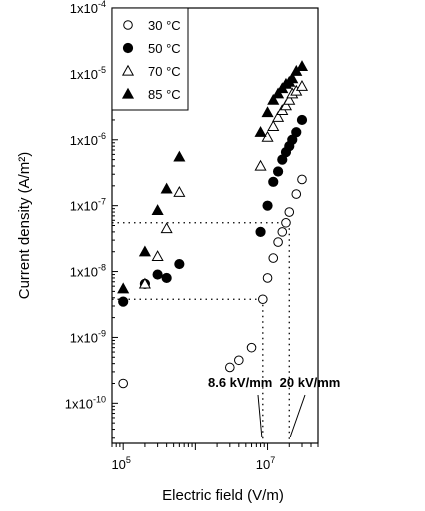 The width and height of the screenshot is (425, 511). What do you see at coordinates (88, 8) in the screenshot?
I see `y-tick-label: 1x10⁻⁴` at bounding box center [88, 8].